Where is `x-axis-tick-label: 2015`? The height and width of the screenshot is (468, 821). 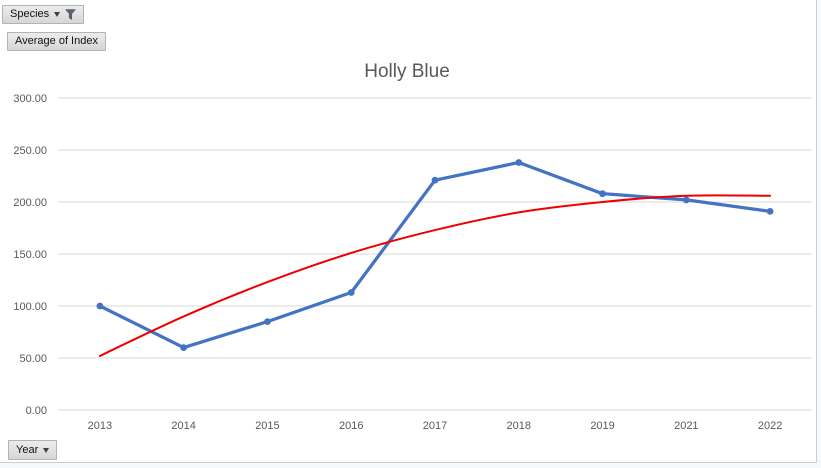
x-axis-tick-label: 2015 is located at coordinates (267, 426).